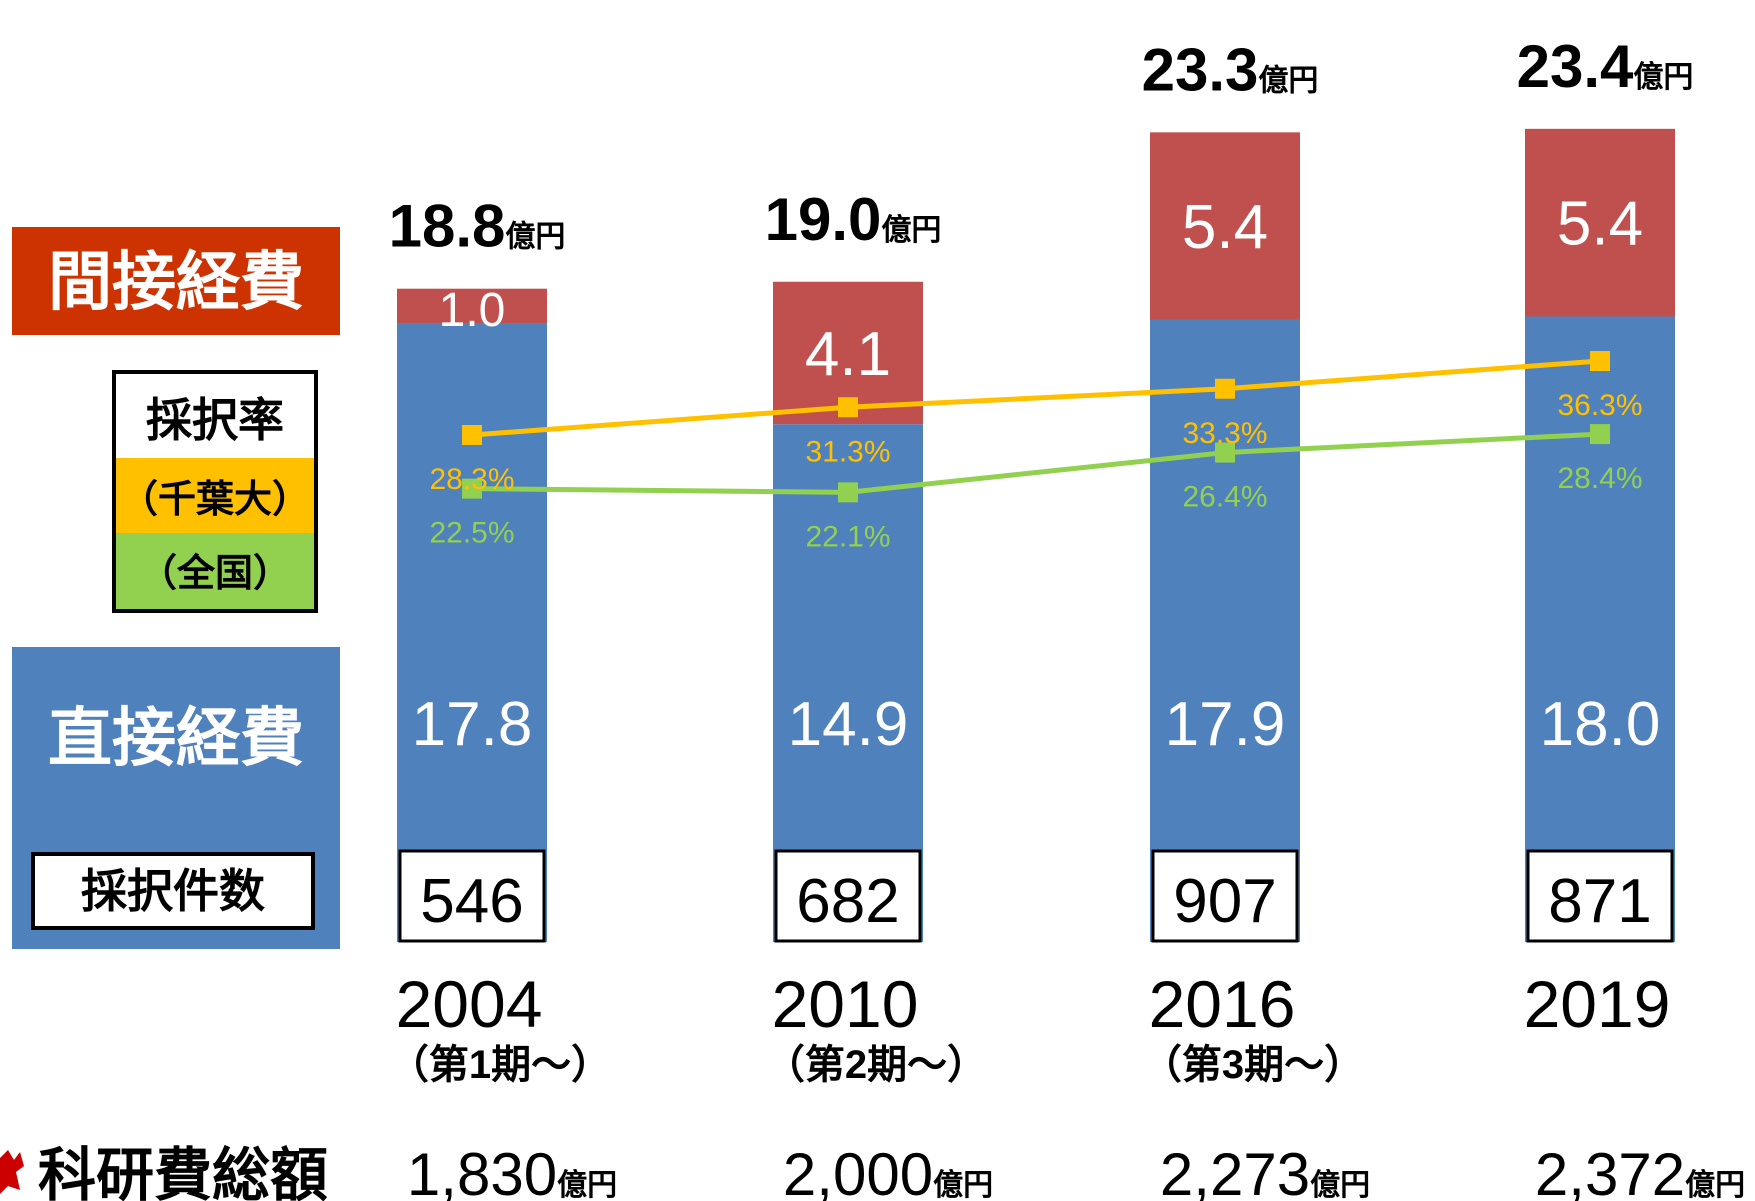  I want to click on year-tick-label: 2019, so click(1597, 1004).